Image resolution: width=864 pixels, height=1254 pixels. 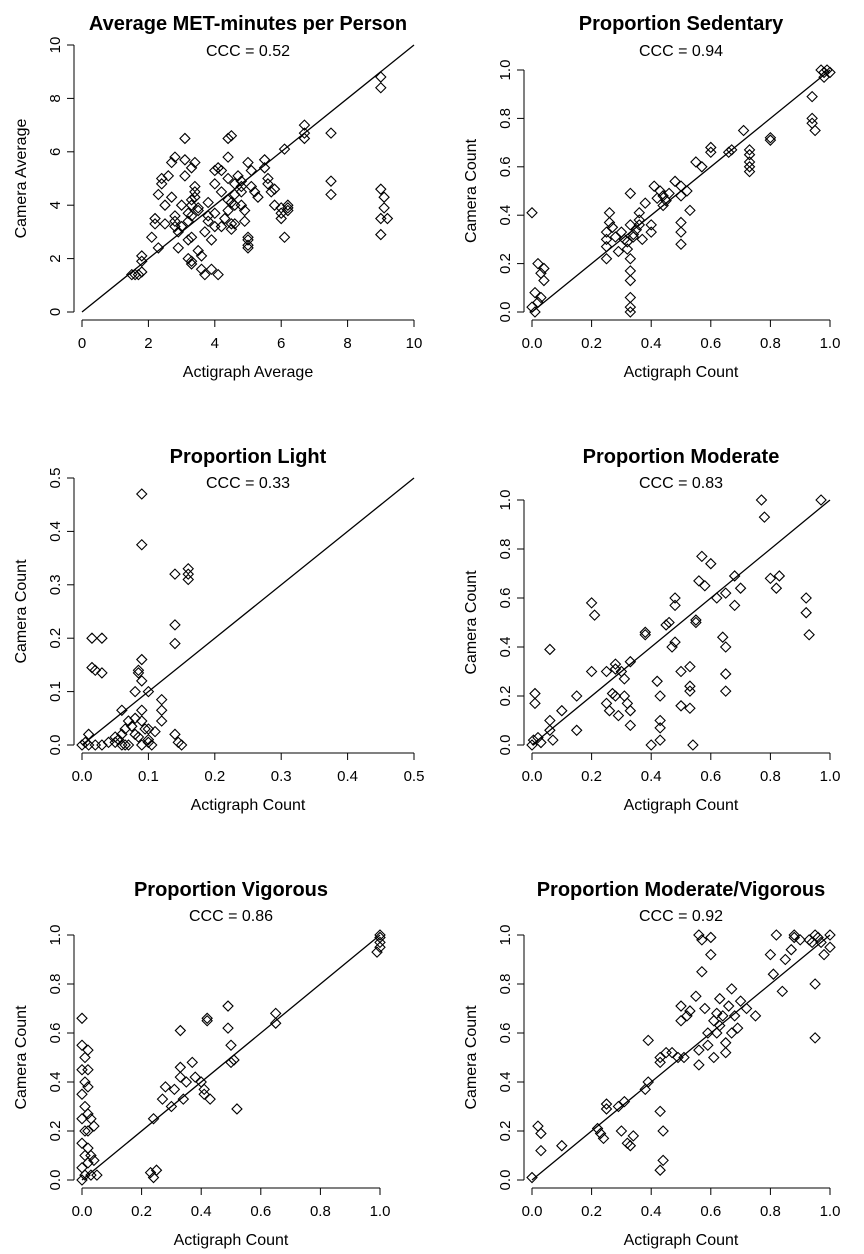 I want to click on chart-title: Proportion Moderate, so click(x=681, y=457).